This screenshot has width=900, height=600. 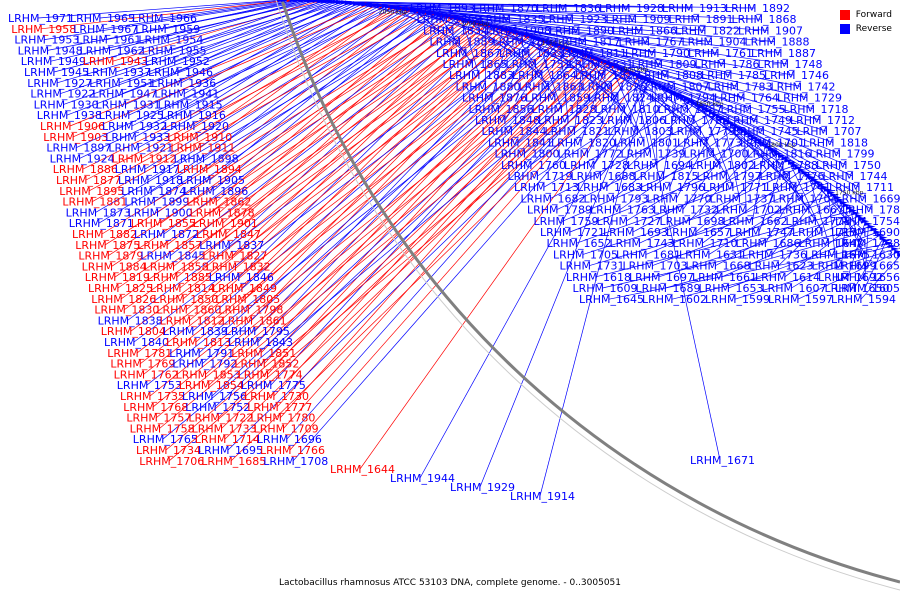 What do you see at coordinates (572, 232) in the screenshot?
I see `gene-label: LRHM_1721` at bounding box center [572, 232].